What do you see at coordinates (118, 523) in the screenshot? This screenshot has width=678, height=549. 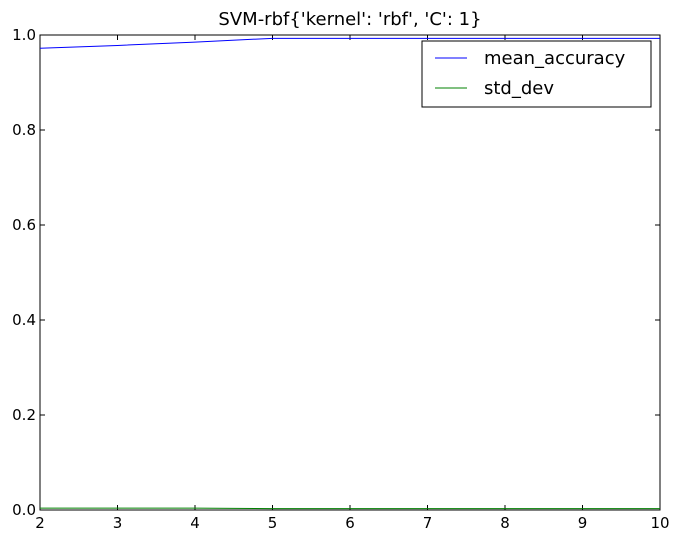 I see `x-tick-label: 3` at bounding box center [118, 523].